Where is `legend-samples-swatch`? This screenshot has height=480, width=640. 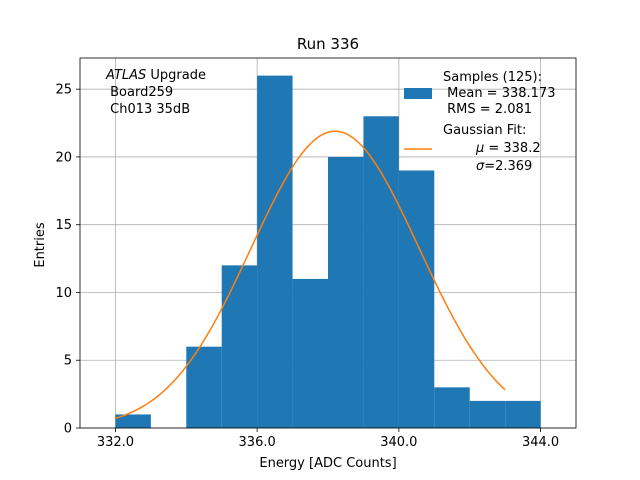
legend-samples-swatch is located at coordinates (418, 93).